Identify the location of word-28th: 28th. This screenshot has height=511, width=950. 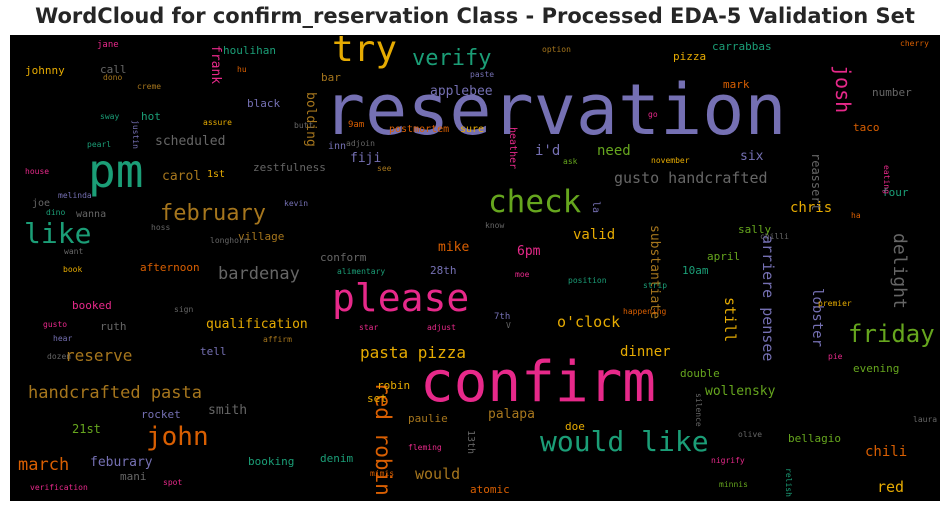
(443, 270).